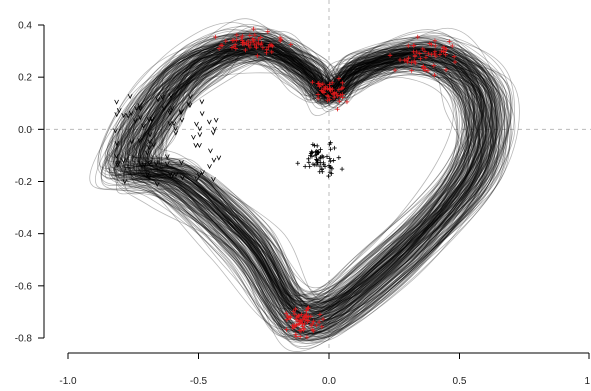 This screenshot has height=391, width=591. What do you see at coordinates (24, 339) in the screenshot?
I see `y-tick-label: -0.8` at bounding box center [24, 339].